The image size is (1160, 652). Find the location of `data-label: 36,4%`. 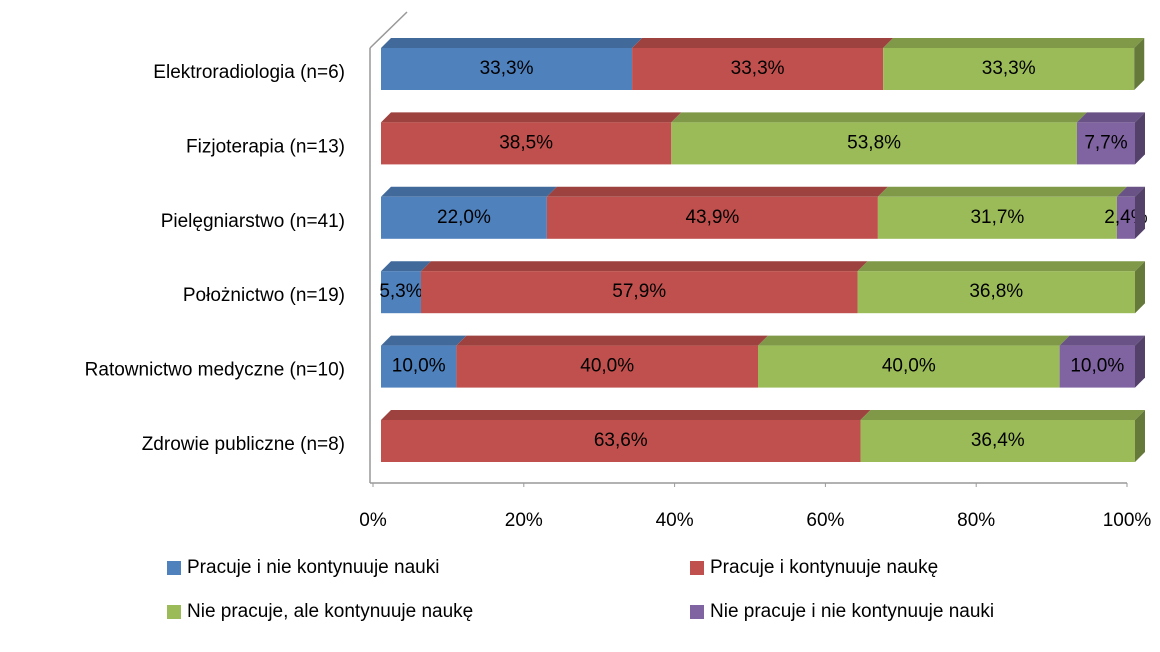

data-label: 36,4% is located at coordinates (998, 440).